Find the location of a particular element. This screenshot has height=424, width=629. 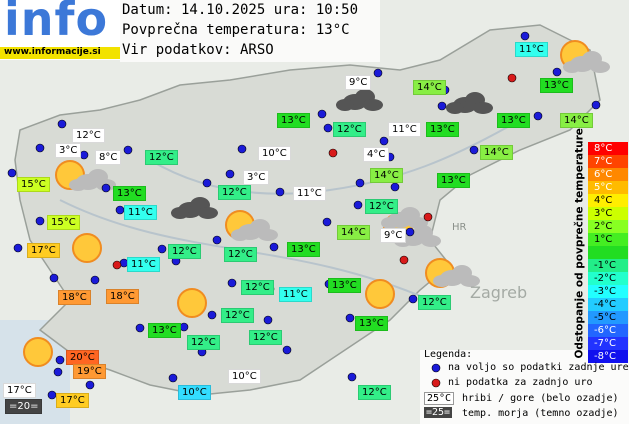

source-line: Vir podatkov: ARSO is located at coordinates (198, 50).